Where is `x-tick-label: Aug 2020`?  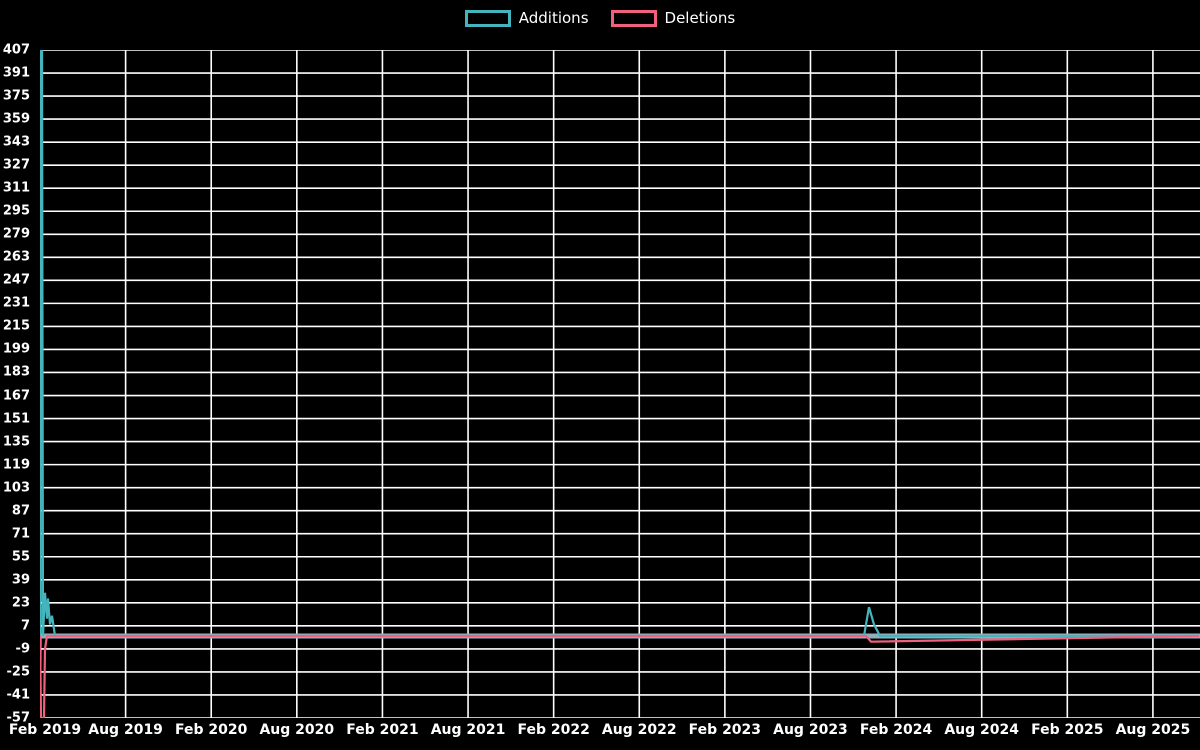 x-tick-label: Aug 2020 is located at coordinates (297, 730).